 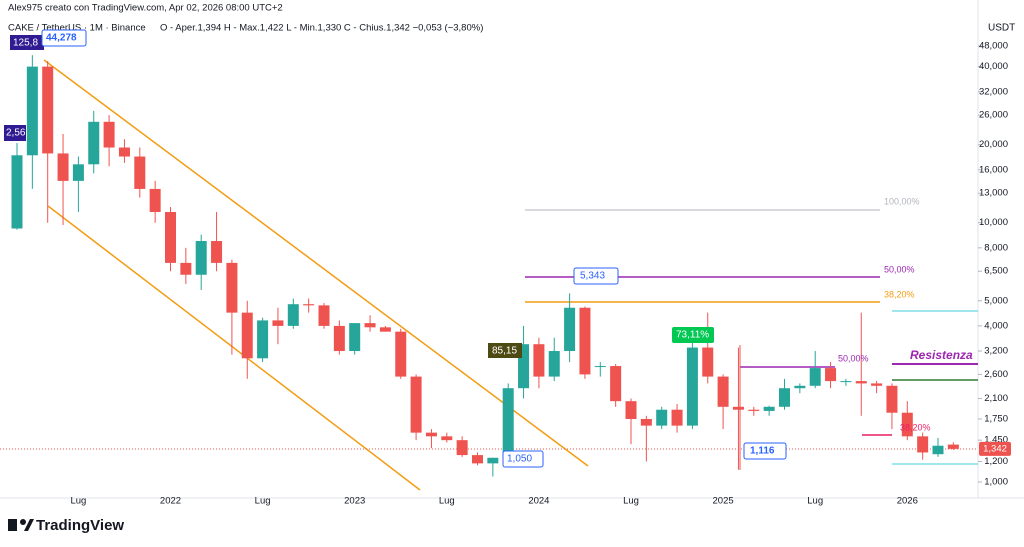 What do you see at coordinates (993, 46) in the screenshot?
I see `y-tick-label: 48,000` at bounding box center [993, 46].